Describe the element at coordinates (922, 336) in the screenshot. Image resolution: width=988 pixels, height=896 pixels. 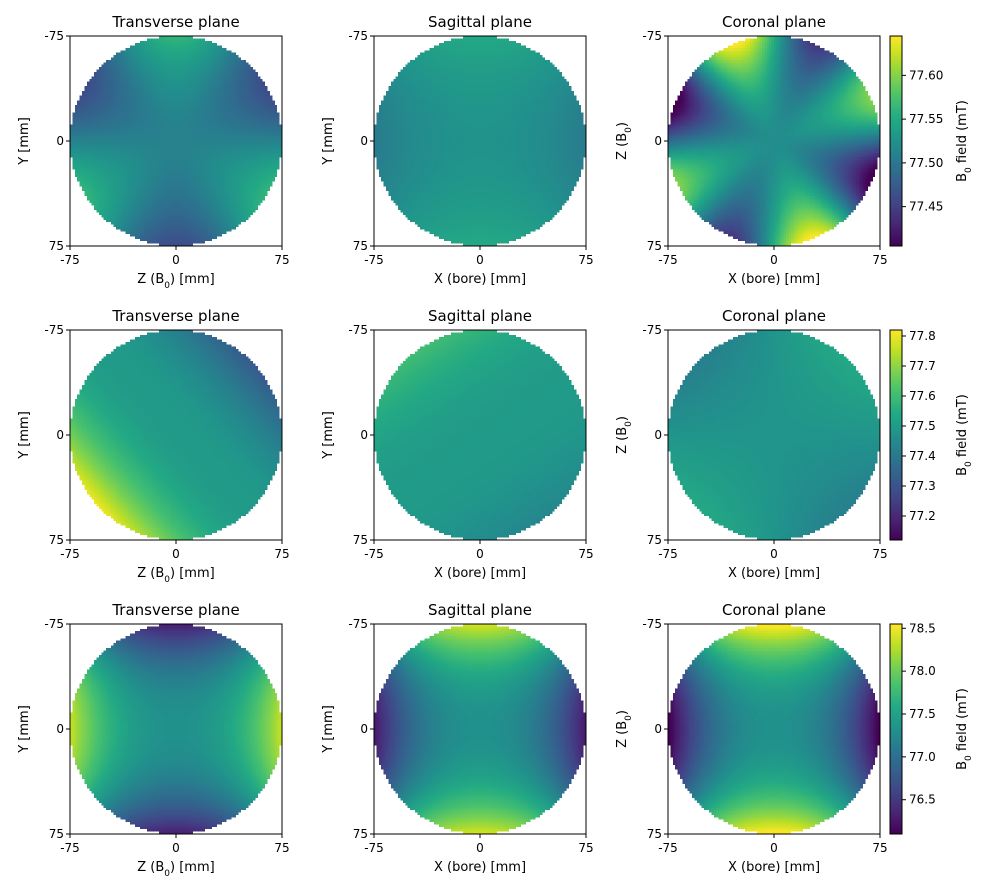
I see `colorbar-tick-label: 77.8` at that location.